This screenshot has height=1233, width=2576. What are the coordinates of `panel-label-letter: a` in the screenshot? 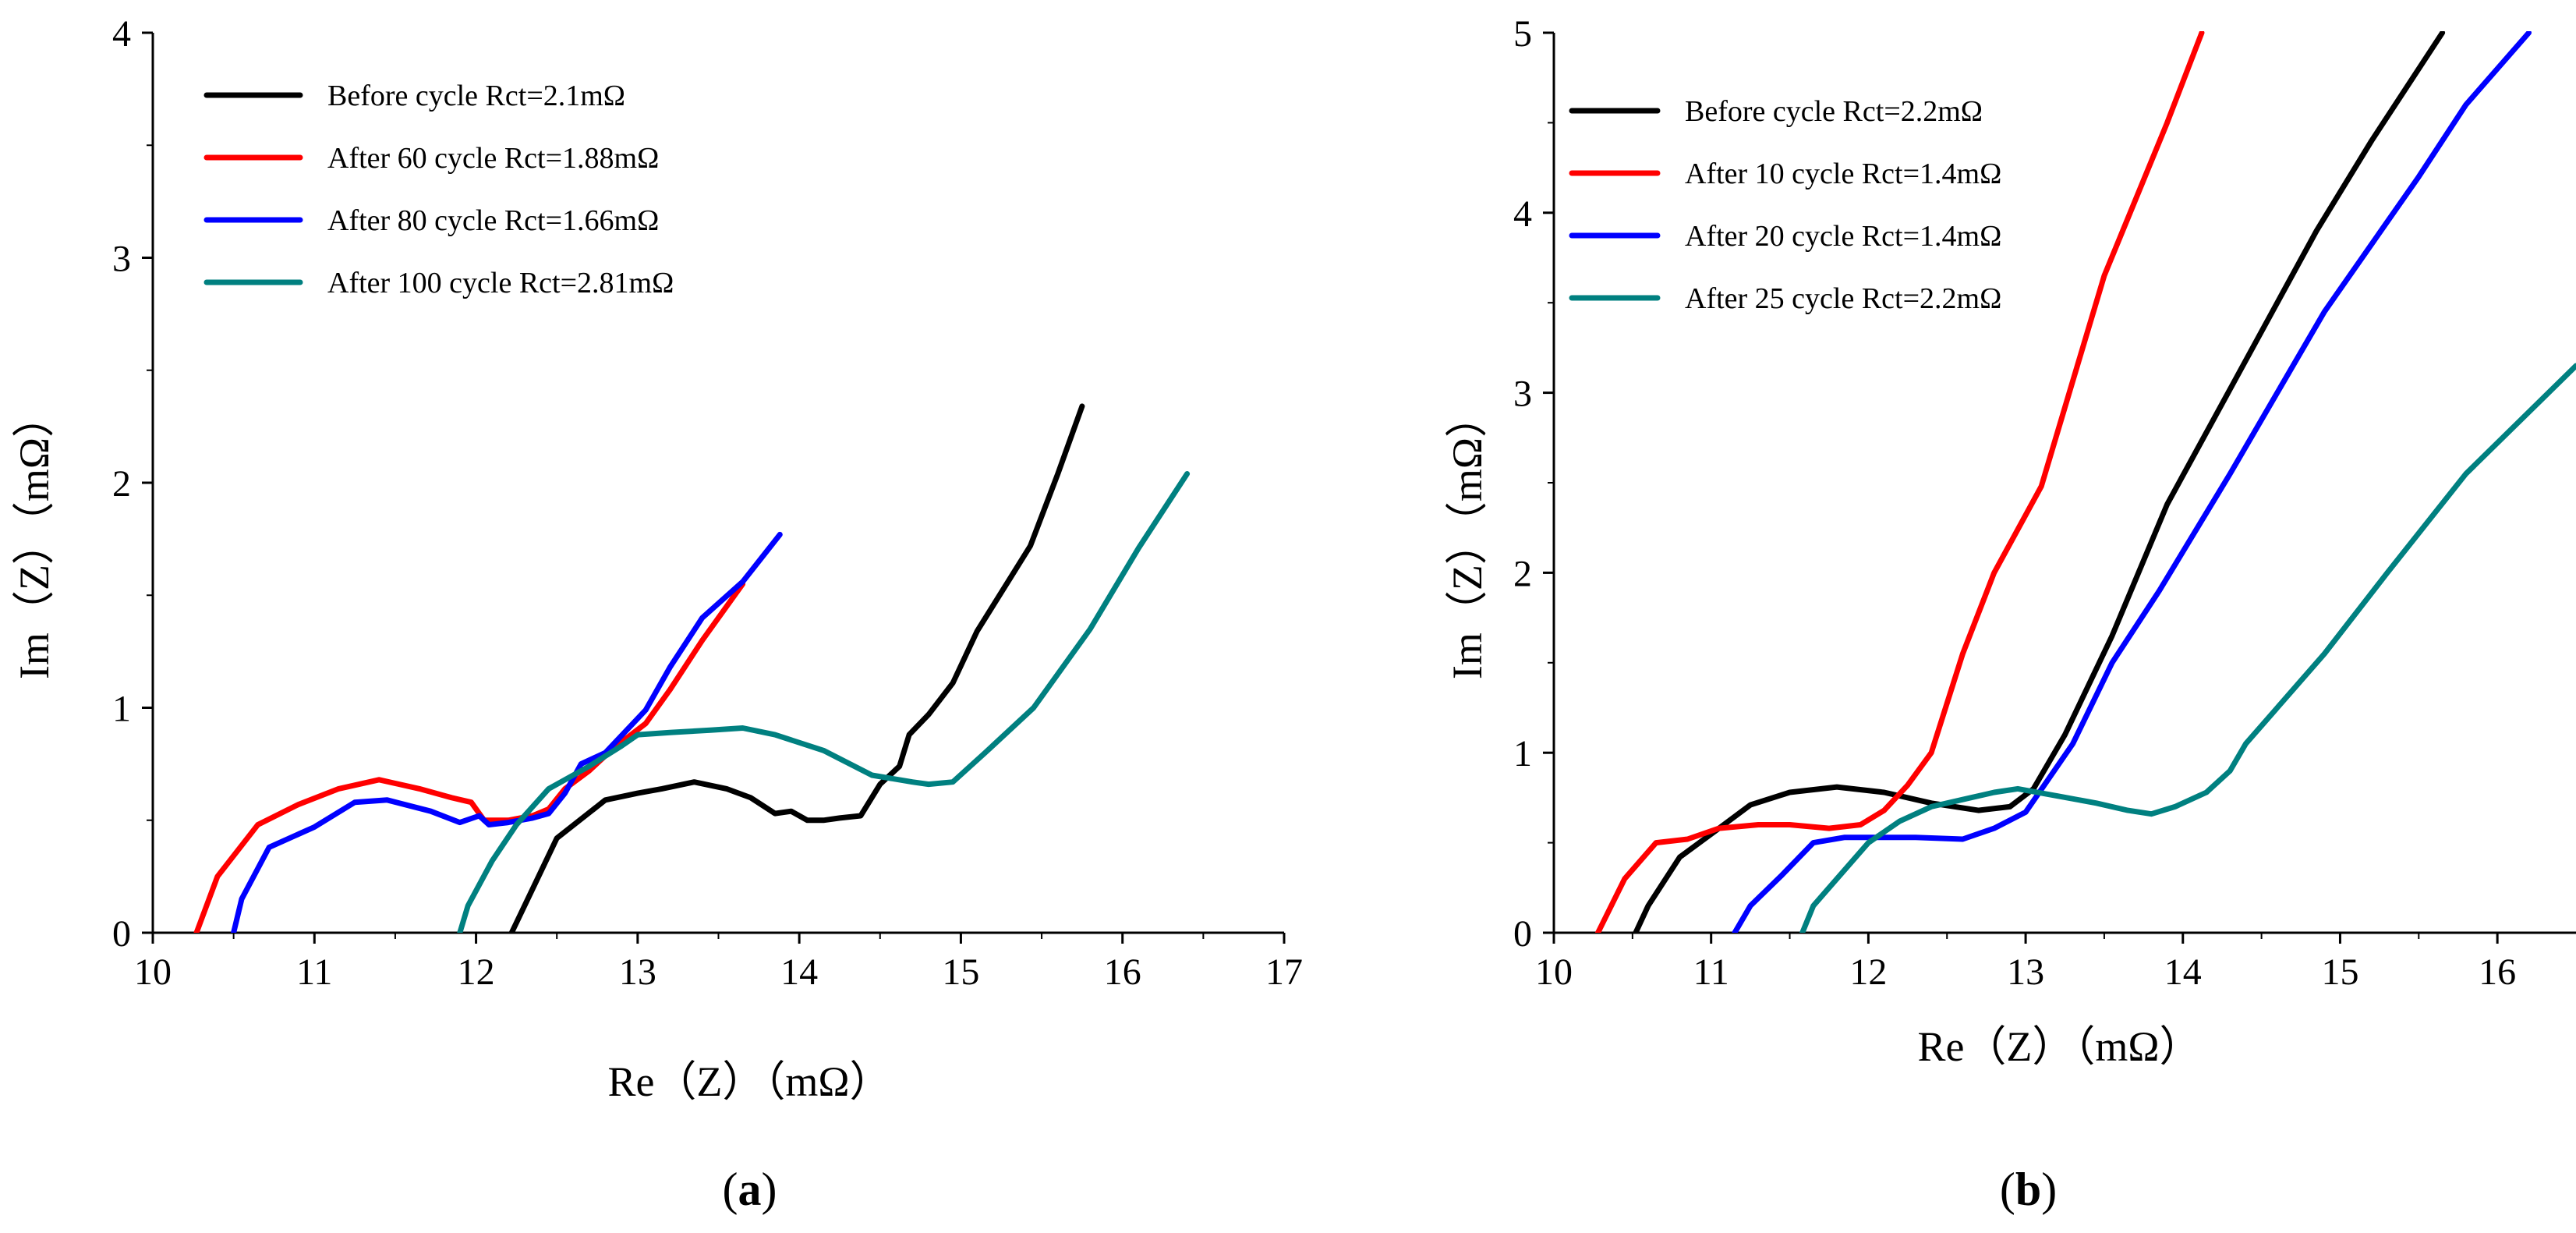 It's located at (750, 1190).